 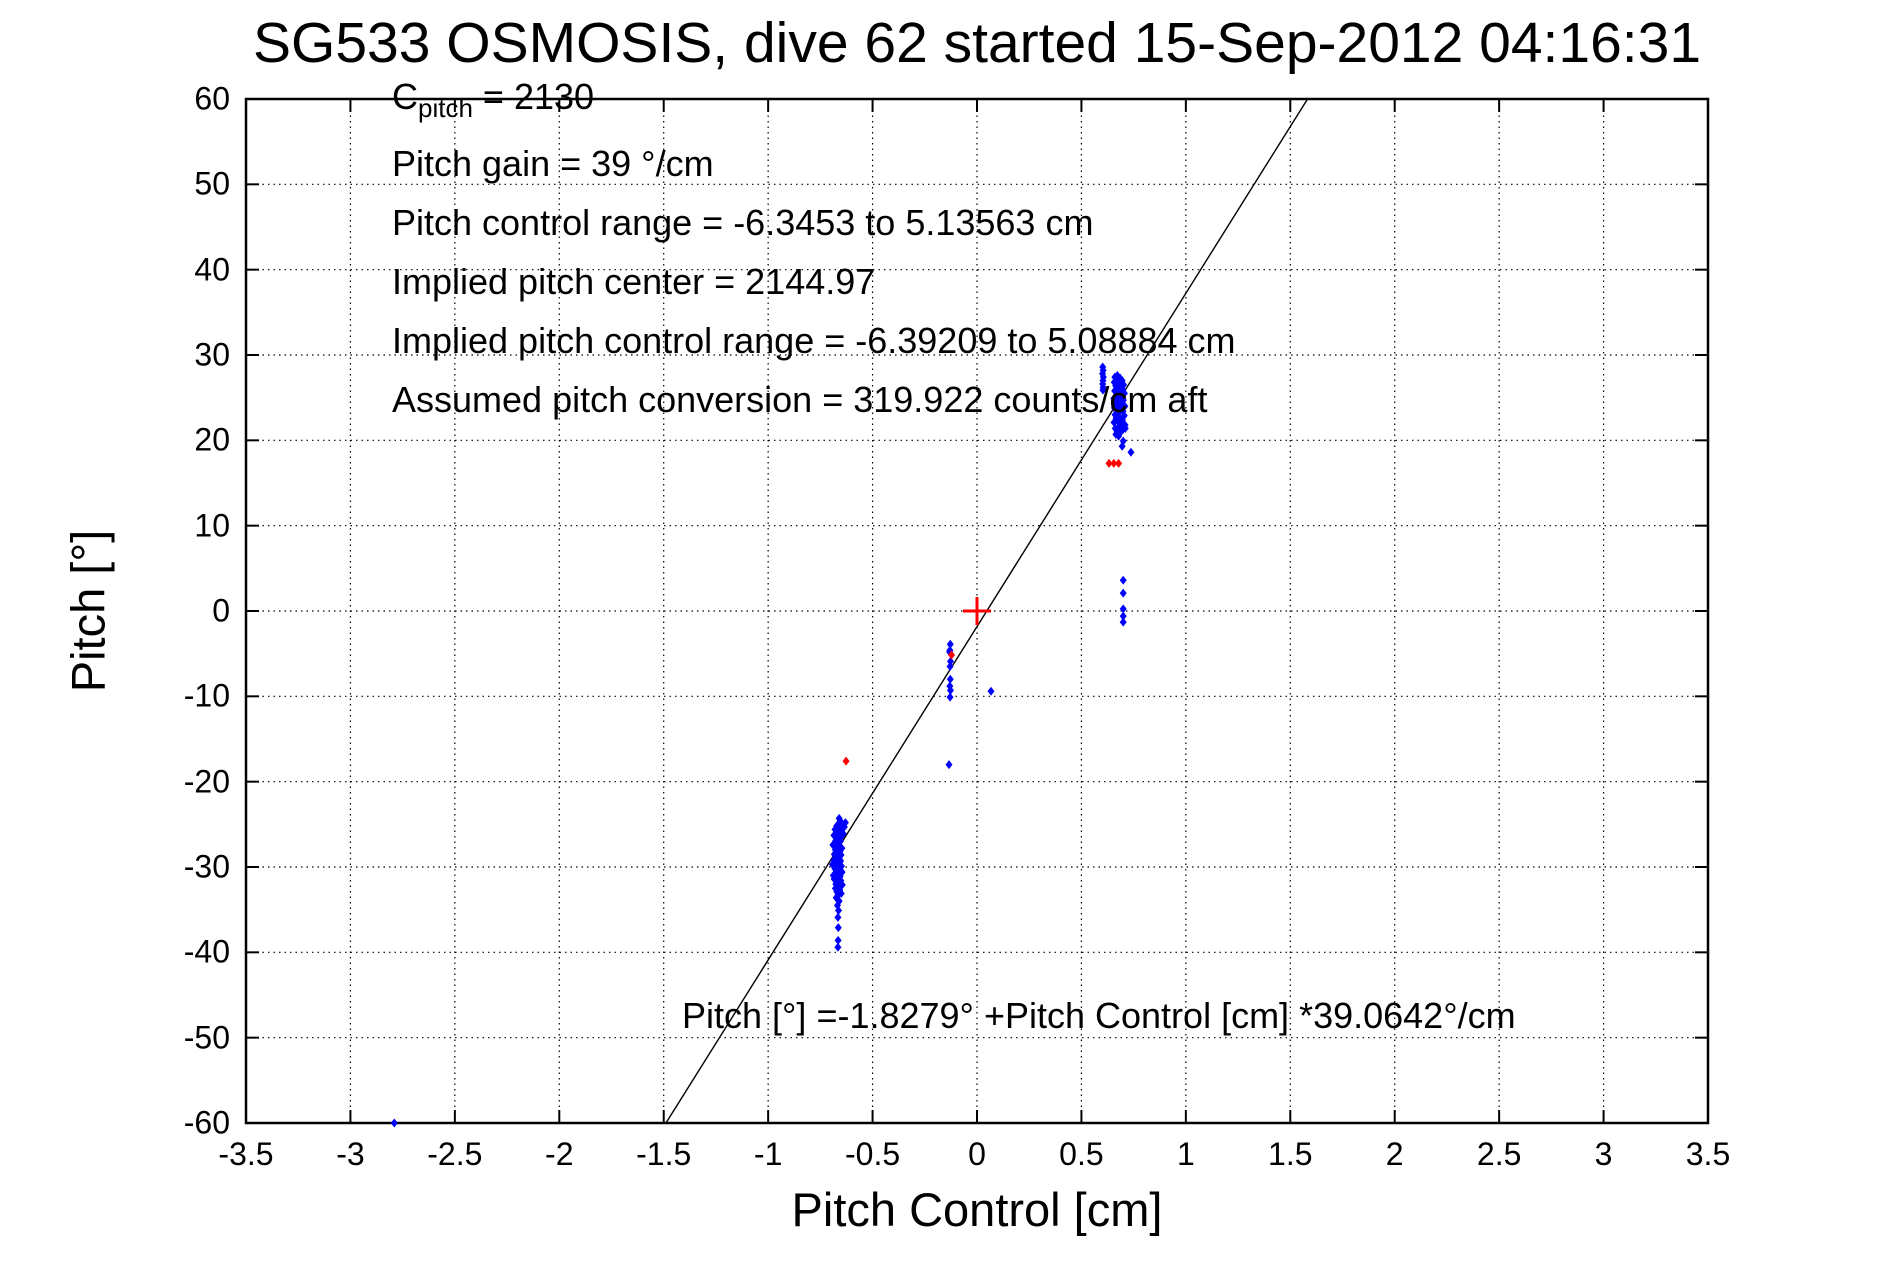 What do you see at coordinates (1394, 1154) in the screenshot?
I see `x-tick-label: 2` at bounding box center [1394, 1154].